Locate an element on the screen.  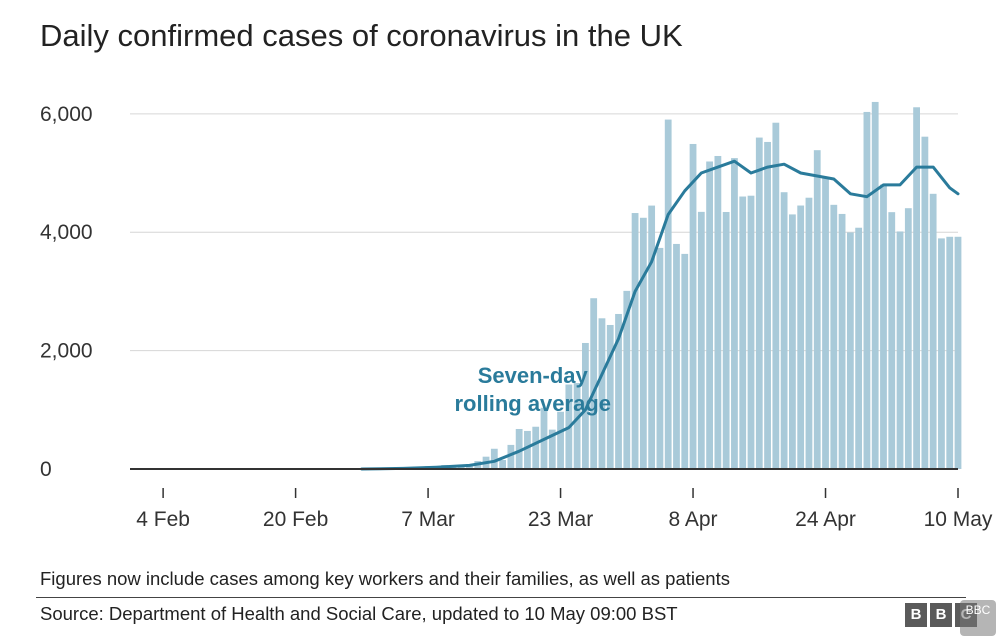
annotation-label: rolling average is located at coordinates (533, 403).